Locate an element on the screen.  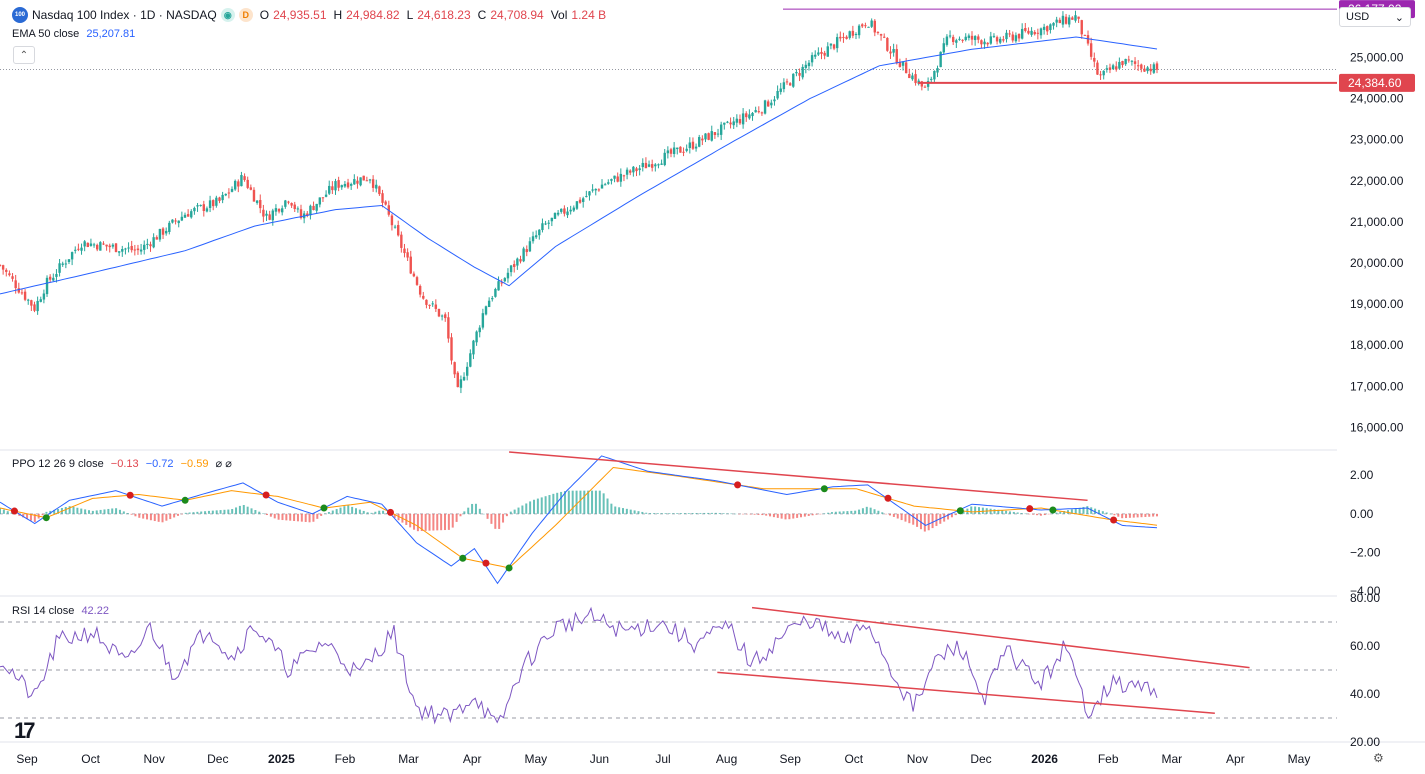
market-status-icon: ◉ is located at coordinates (227, 15).